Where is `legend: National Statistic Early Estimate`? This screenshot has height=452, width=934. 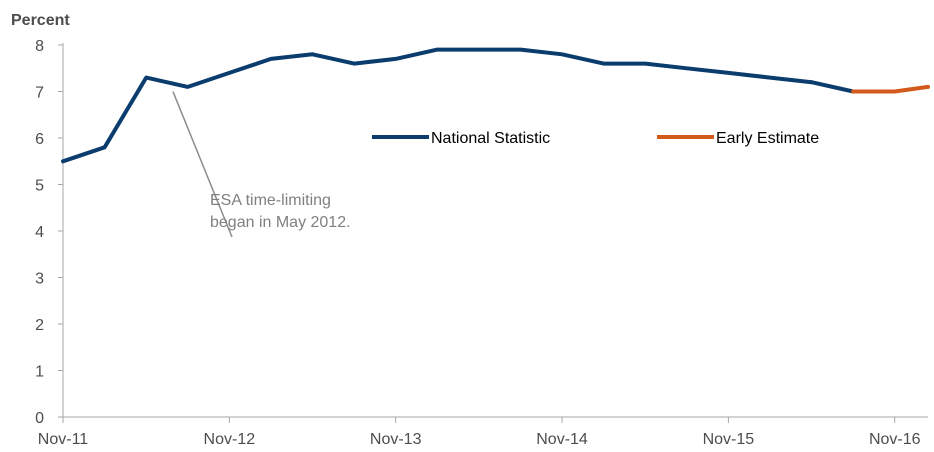
legend: National Statistic Early Estimate is located at coordinates (595, 138).